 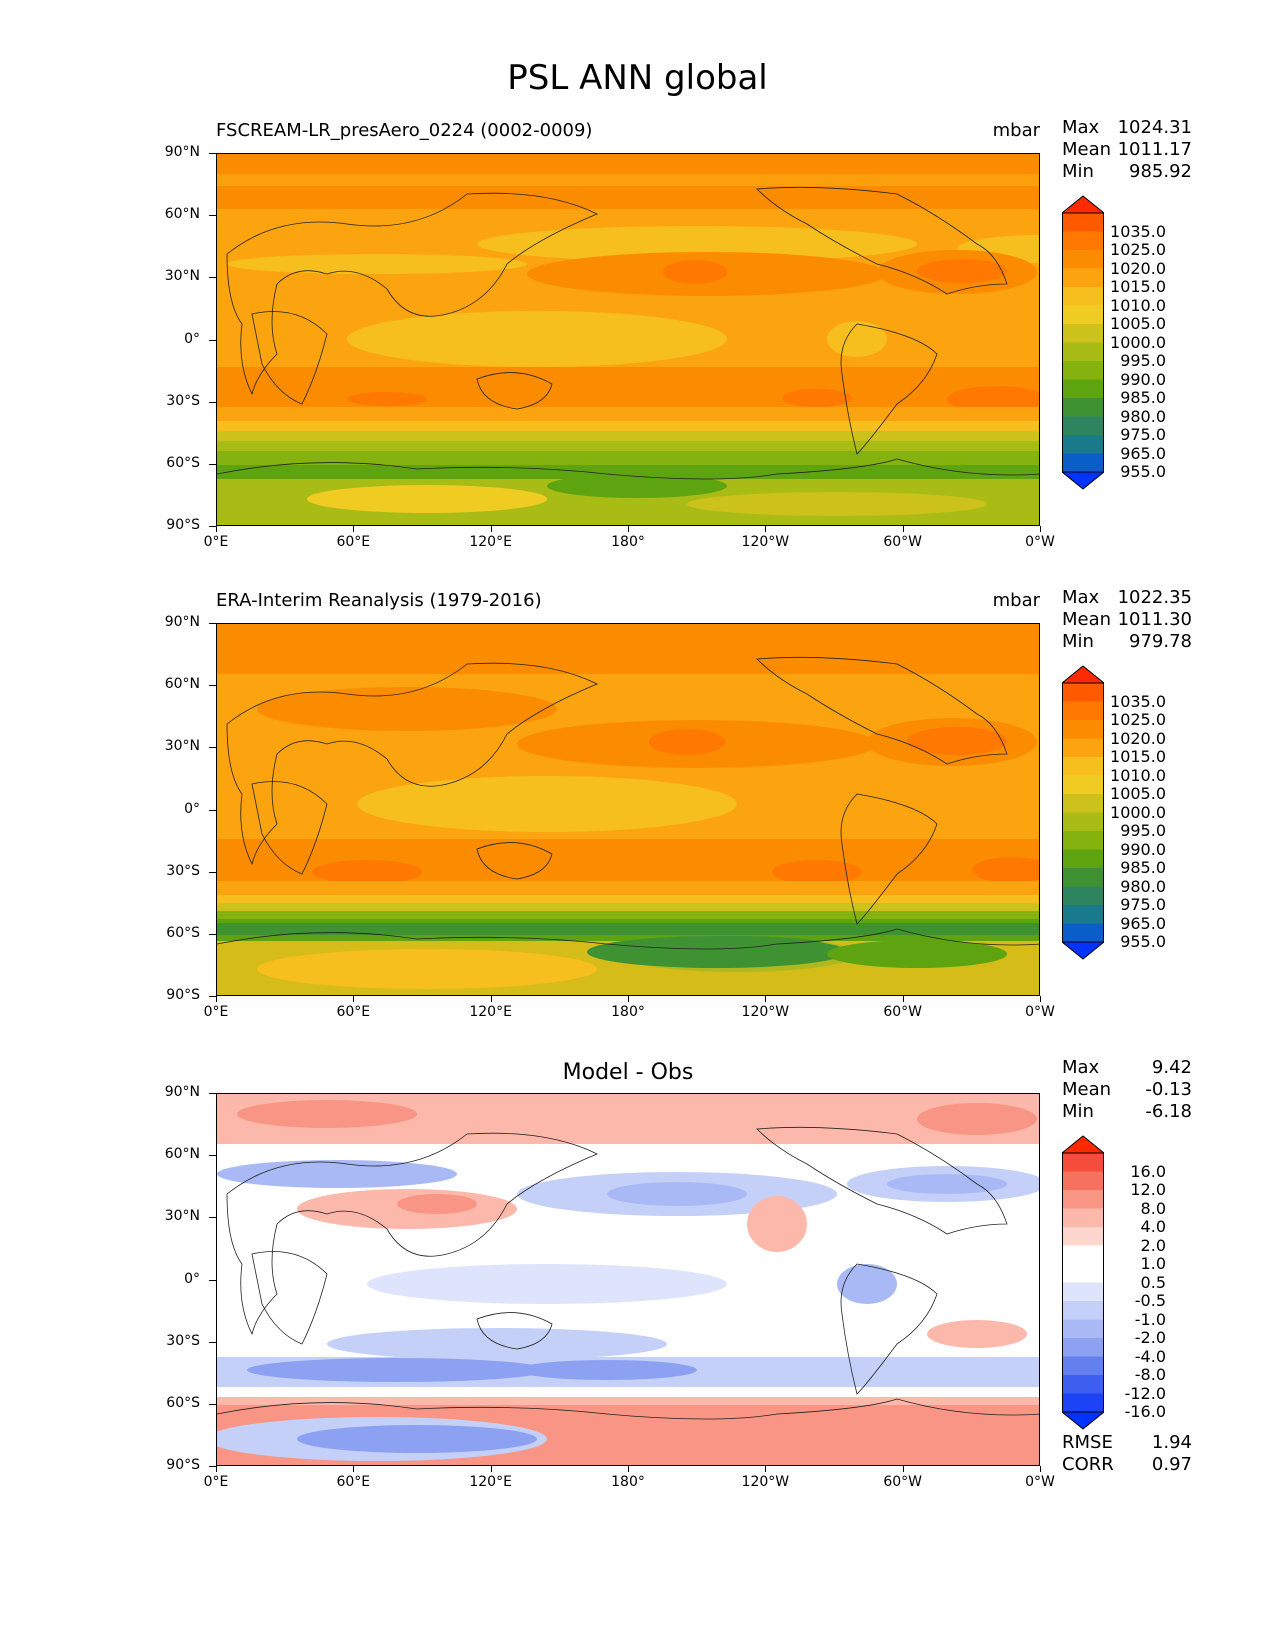 I want to click on colorbar-tick-label: 990.0, so click(x=1143, y=849).